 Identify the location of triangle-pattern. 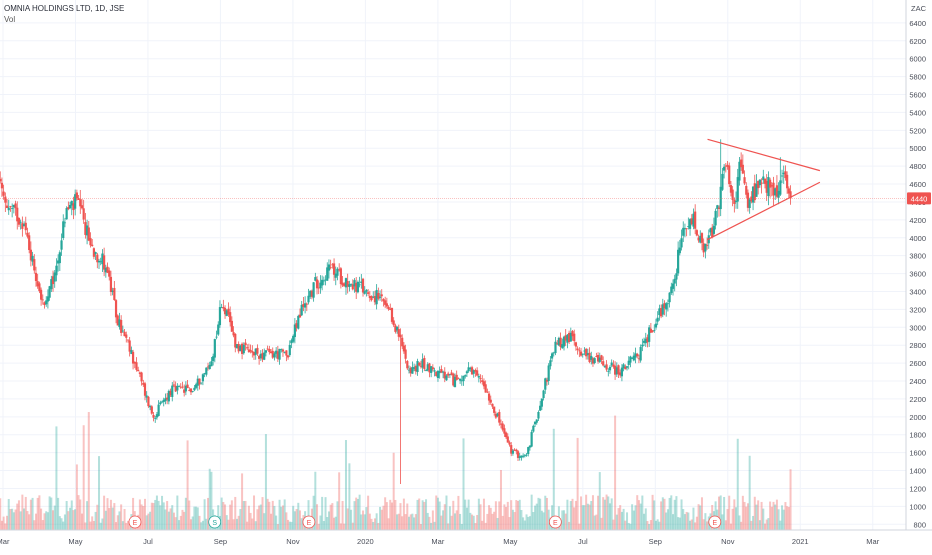
(764, 189).